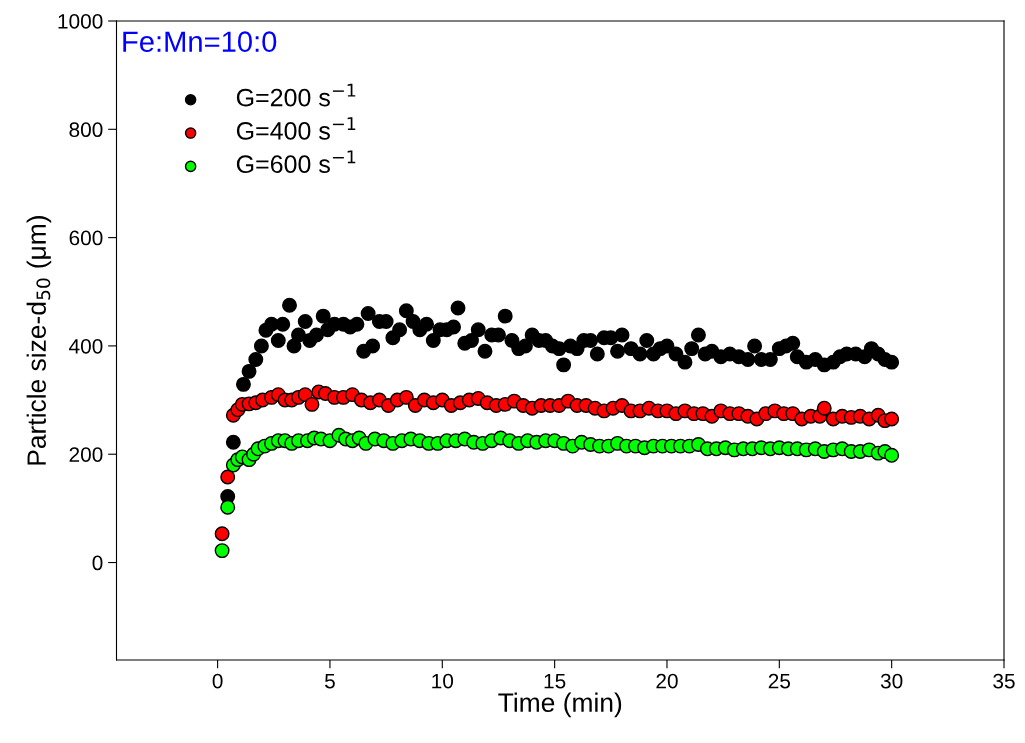 The height and width of the screenshot is (743, 1025). I want to click on y-tick-label: 200, so click(86, 454).